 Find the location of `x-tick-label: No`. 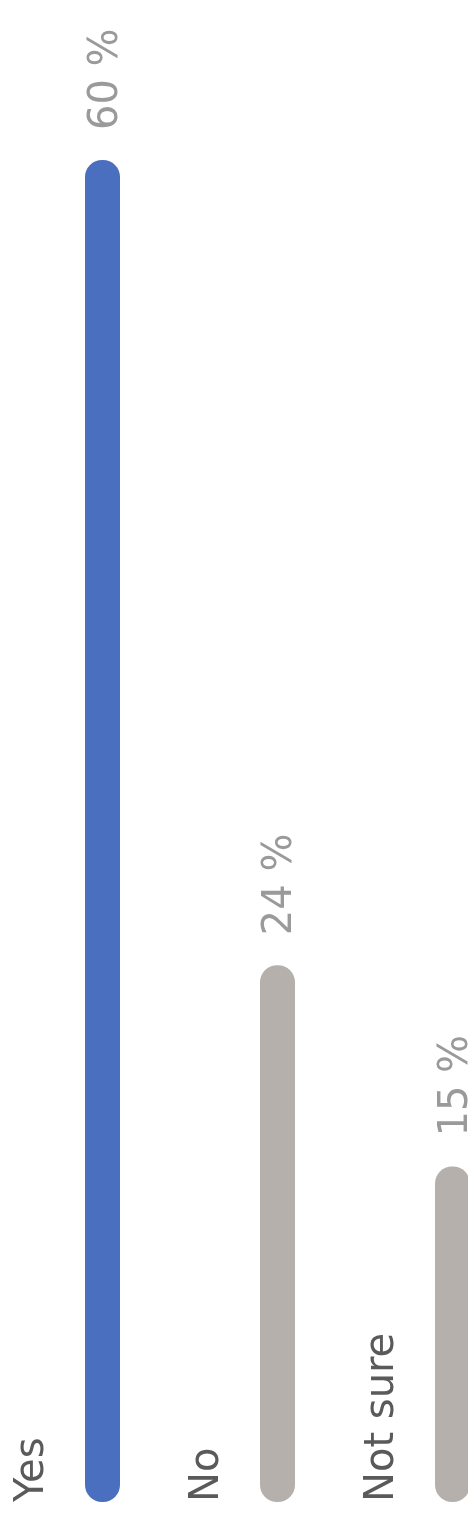

x-tick-label: No is located at coordinates (204, 1474).